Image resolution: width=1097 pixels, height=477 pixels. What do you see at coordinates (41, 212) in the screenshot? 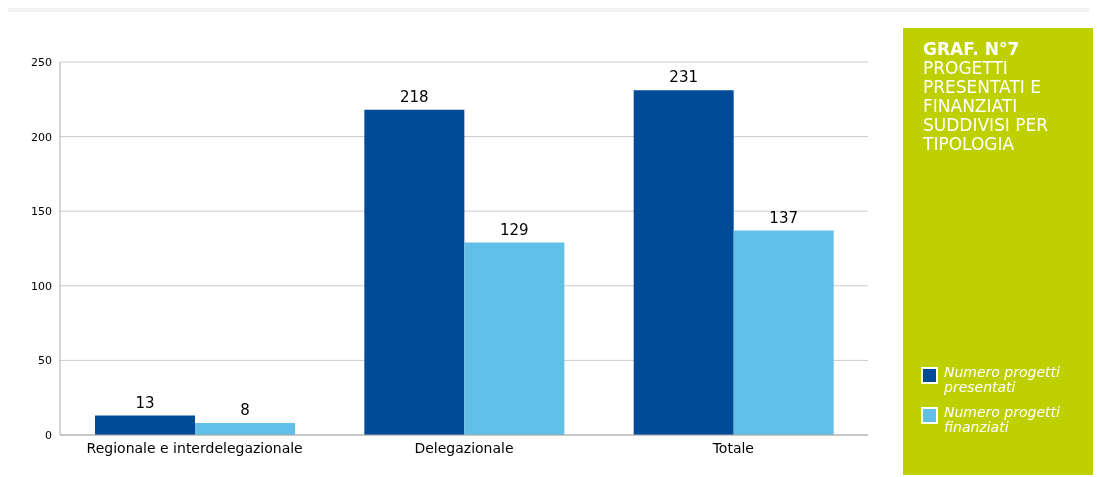
I see `y-tick-label: 150` at bounding box center [41, 212].